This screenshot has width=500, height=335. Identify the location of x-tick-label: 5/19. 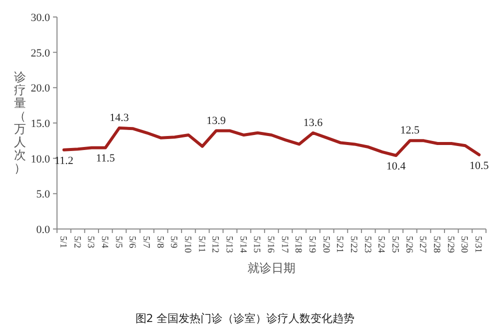
(311, 245).